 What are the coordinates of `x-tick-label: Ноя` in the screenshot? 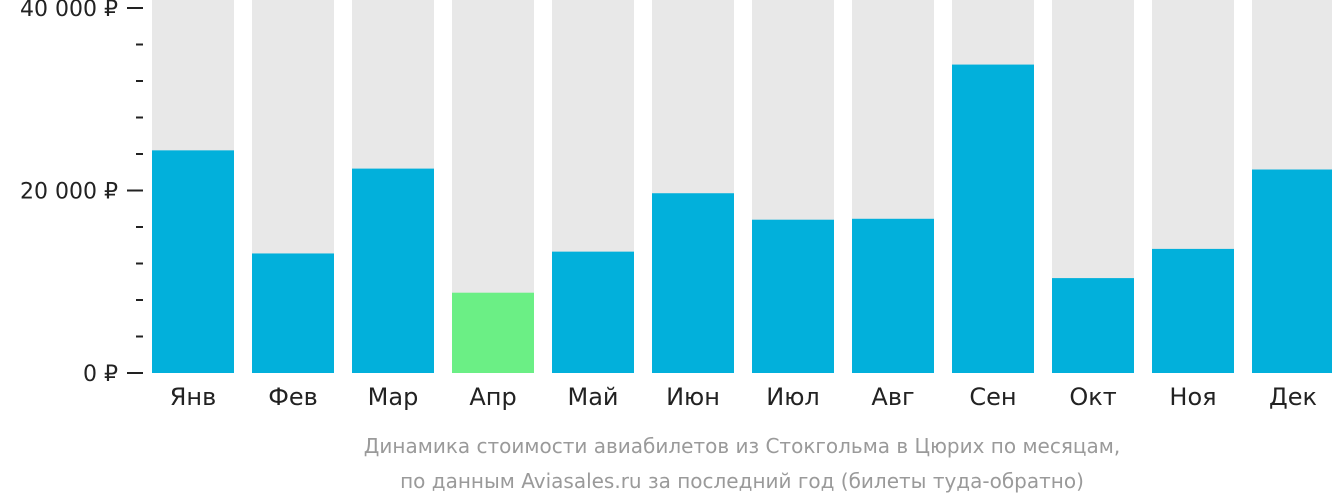 It's located at (1192, 397).